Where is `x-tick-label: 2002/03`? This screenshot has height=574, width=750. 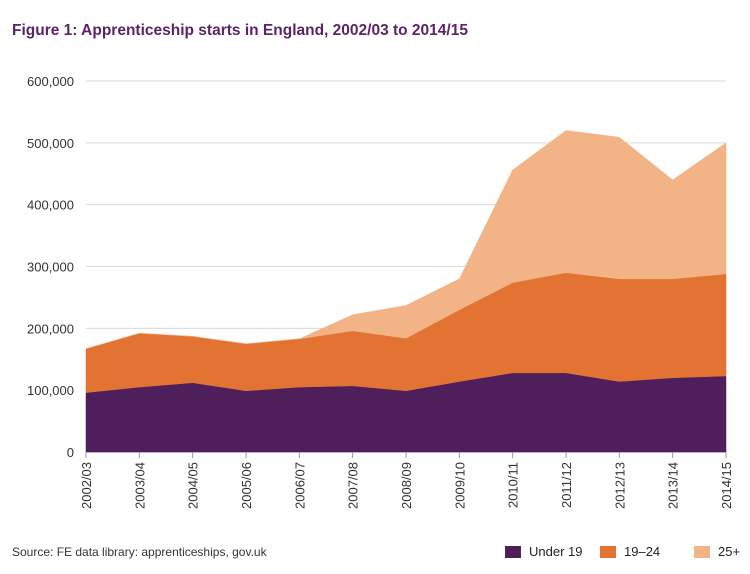
x-tick-label: 2002/03 is located at coordinates (86, 485).